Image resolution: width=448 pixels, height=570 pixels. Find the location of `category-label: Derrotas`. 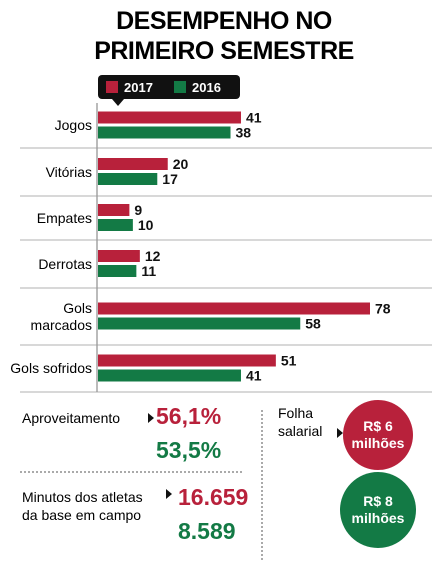

category-label: Derrotas is located at coordinates (65, 263).